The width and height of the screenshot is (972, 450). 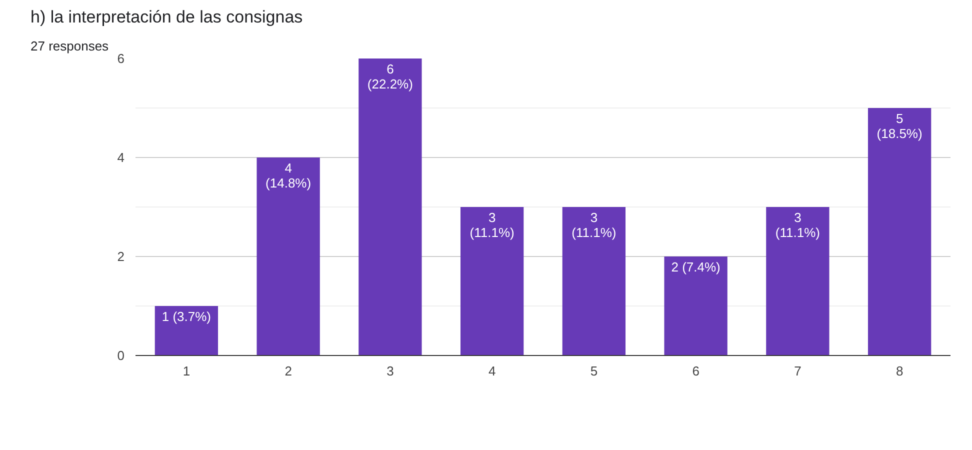 What do you see at coordinates (121, 58) in the screenshot?
I see `y-tick-label: 6` at bounding box center [121, 58].